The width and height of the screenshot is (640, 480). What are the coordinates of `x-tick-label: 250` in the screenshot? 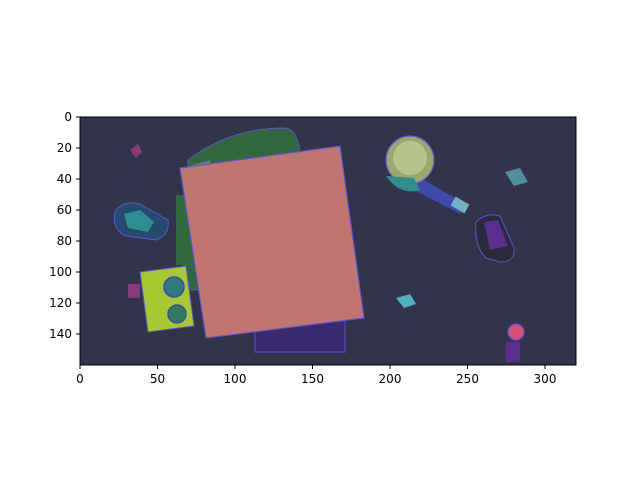 It's located at (467, 379).